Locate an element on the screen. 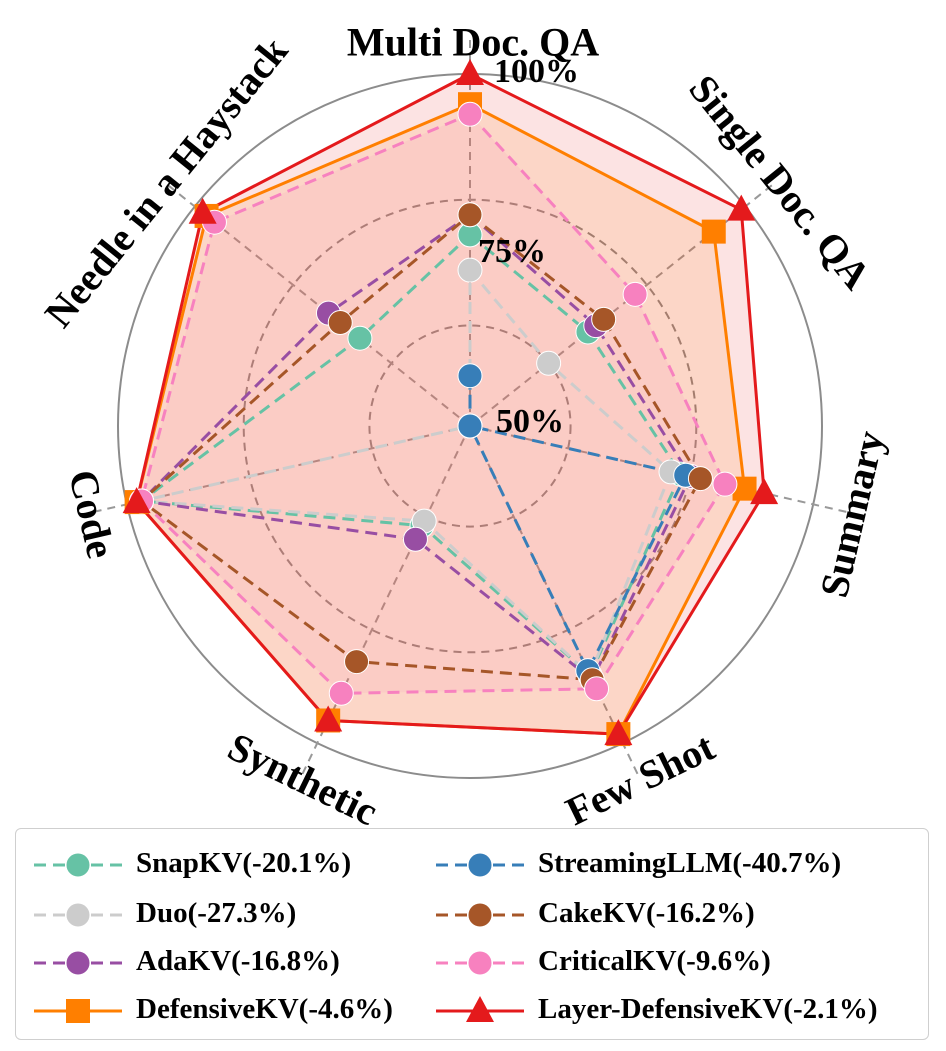 Image resolution: width=946 pixels, height=1051 pixels. legend-label: StreamingLLM(-40.7%) is located at coordinates (690, 863).